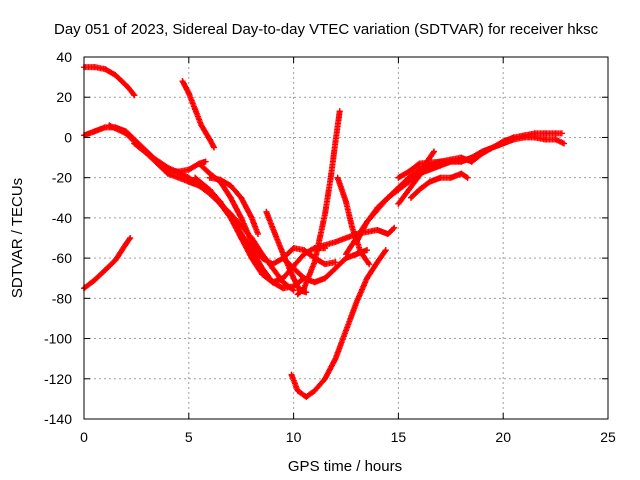 The width and height of the screenshot is (640, 480). Describe the element at coordinates (68, 137) in the screenshot. I see `y-tick-label: 0` at that location.